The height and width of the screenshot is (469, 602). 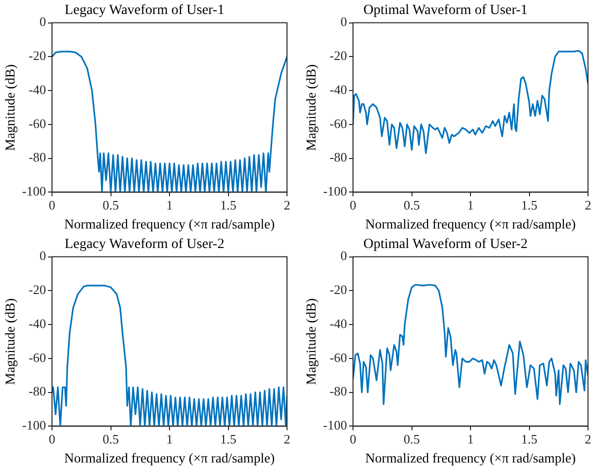 What do you see at coordinates (144, 244) in the screenshot?
I see `chart-title: Legacy Waveform of User-2` at bounding box center [144, 244].